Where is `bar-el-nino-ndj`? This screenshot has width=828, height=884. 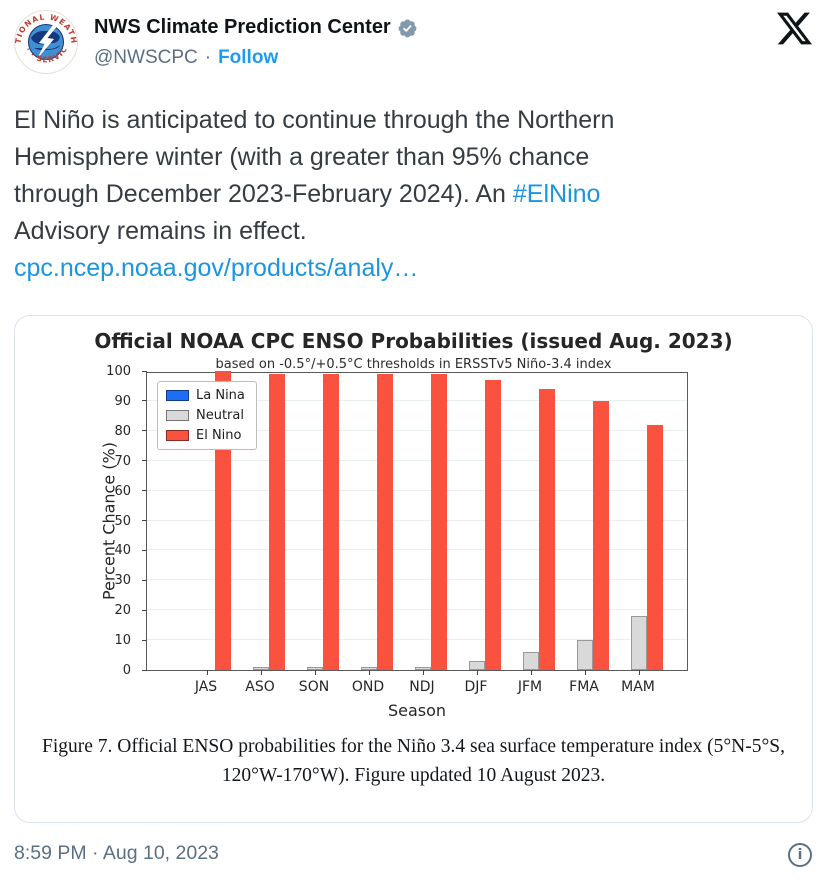 bar-el-nino-ndj is located at coordinates (439, 522).